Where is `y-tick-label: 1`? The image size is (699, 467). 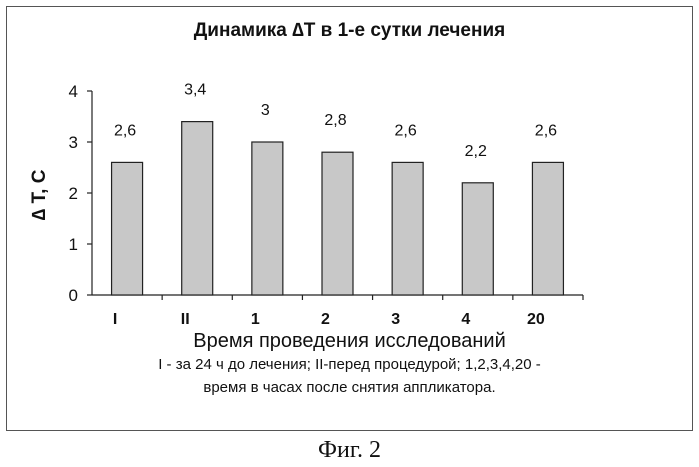 y-tick-label: 1 is located at coordinates (73, 244).